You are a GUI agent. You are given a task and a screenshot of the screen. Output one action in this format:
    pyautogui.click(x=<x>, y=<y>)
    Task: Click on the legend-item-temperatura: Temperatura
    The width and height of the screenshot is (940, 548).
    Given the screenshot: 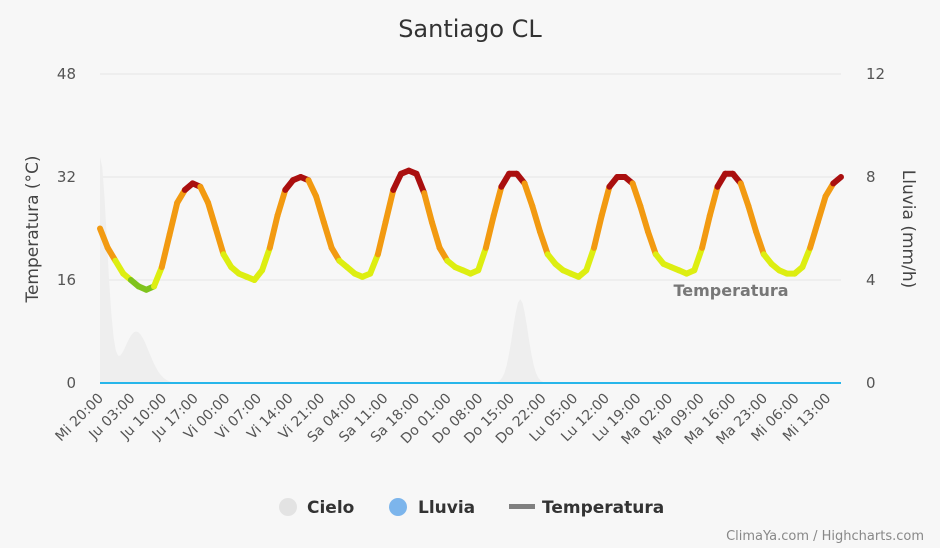 What is the action you would take?
    pyautogui.click(x=586, y=508)
    